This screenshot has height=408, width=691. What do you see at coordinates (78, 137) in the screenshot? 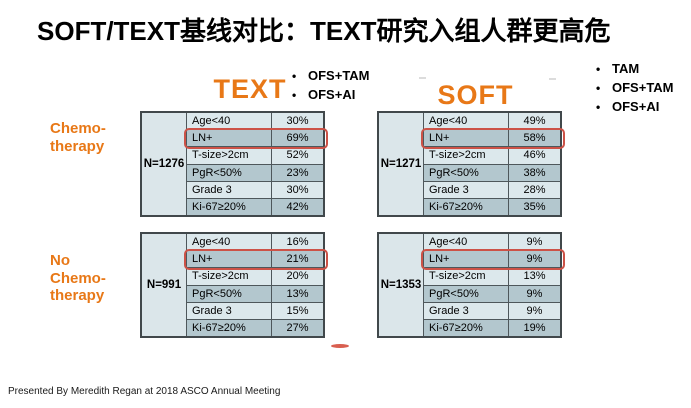
I see `group-label-chemotherapy: Chemo- therapy` at bounding box center [78, 137].